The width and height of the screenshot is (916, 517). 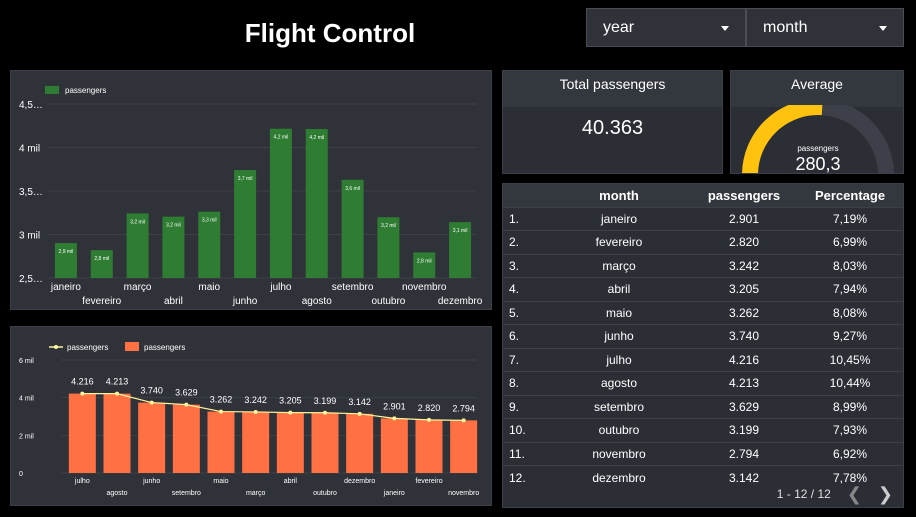 What do you see at coordinates (612, 128) in the screenshot?
I see `total-passengers-value: 40.363` at bounding box center [612, 128].